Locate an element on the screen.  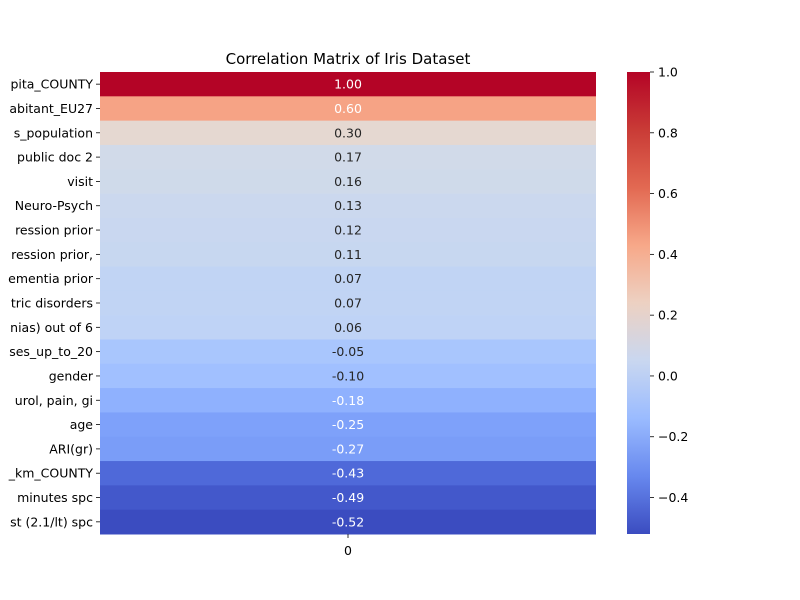
colorbar-tick-label: 0.2 is located at coordinates (668, 315).